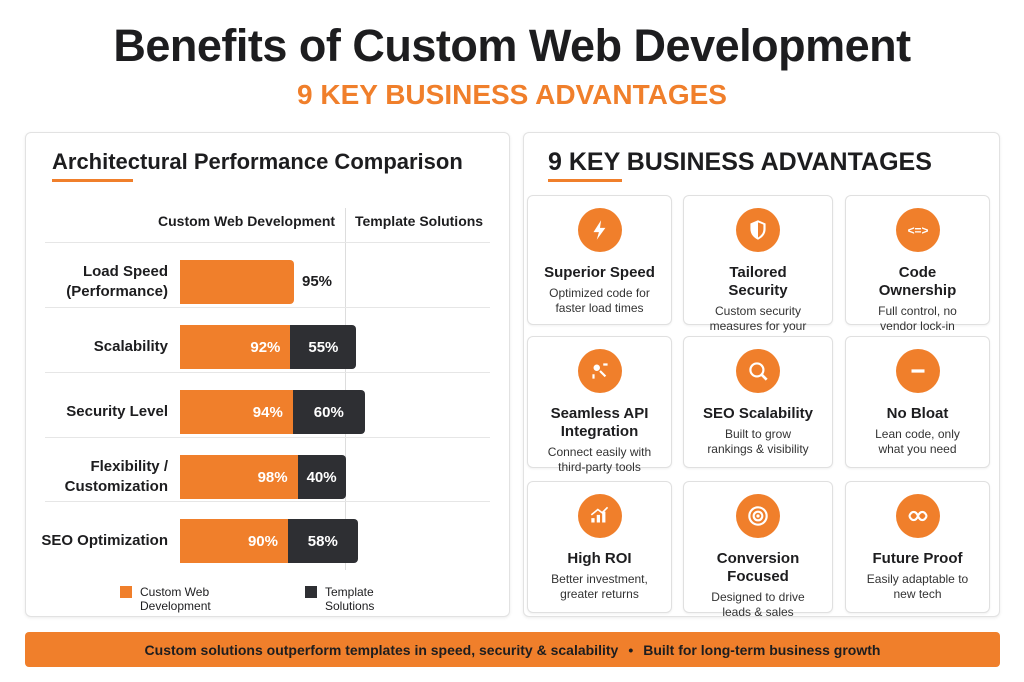  I want to click on title: Benefits of Custom Web Development, so click(512, 45).